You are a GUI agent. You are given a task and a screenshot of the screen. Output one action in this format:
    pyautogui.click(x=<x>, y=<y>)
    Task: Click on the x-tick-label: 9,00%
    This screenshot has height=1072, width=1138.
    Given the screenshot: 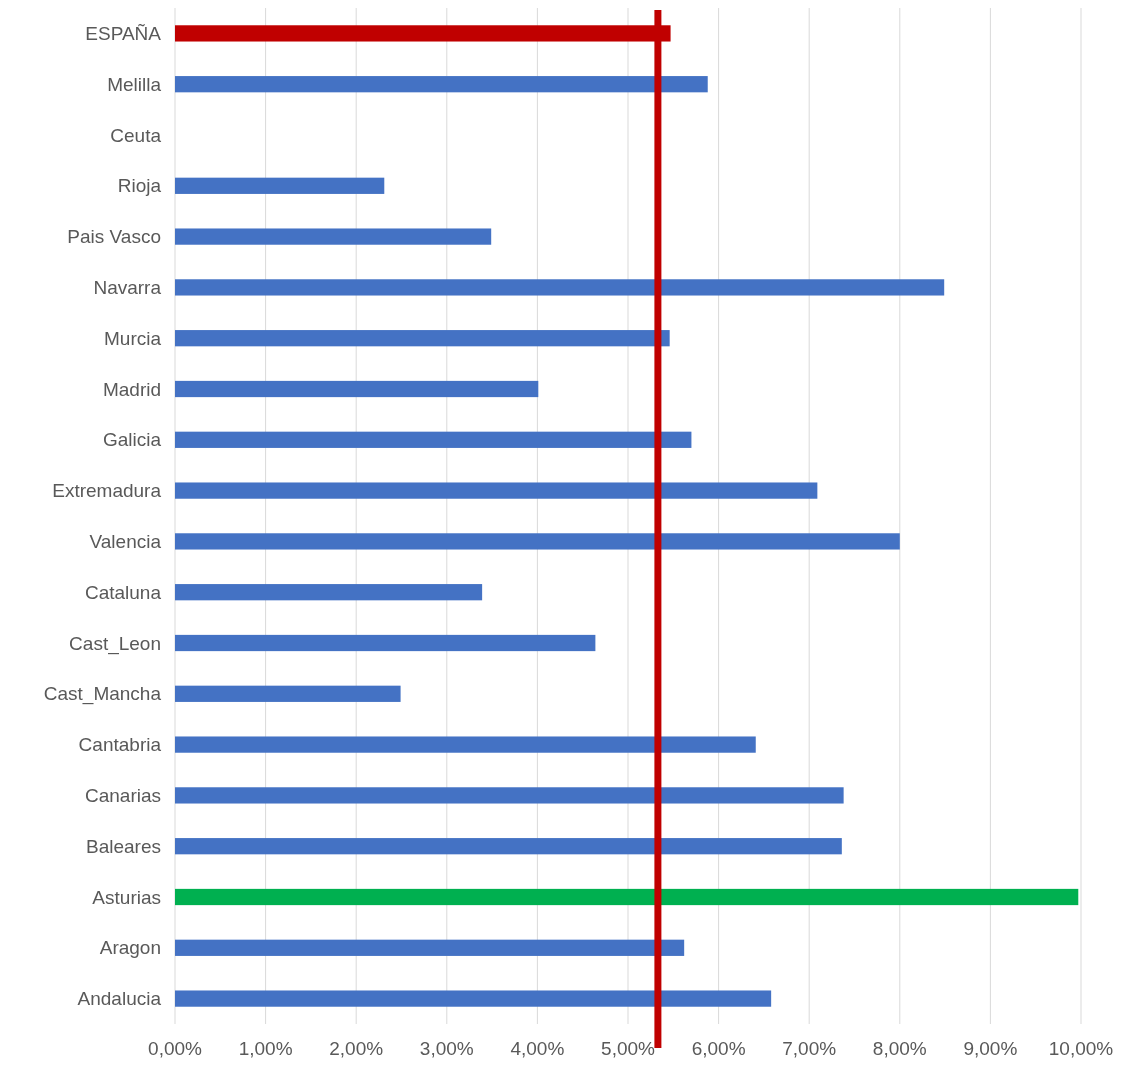 What is the action you would take?
    pyautogui.click(x=990, y=1048)
    